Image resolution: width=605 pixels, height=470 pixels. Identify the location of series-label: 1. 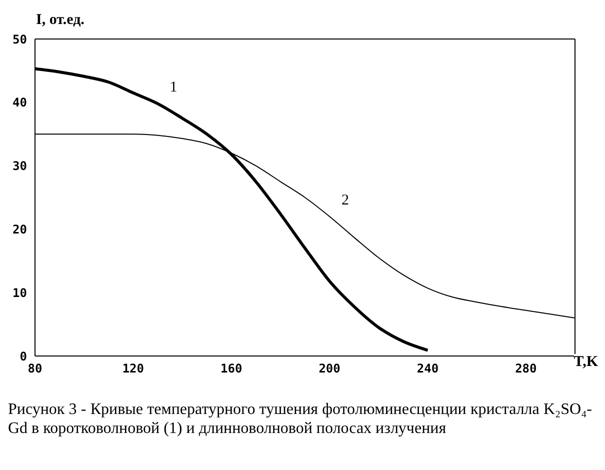
(174, 88).